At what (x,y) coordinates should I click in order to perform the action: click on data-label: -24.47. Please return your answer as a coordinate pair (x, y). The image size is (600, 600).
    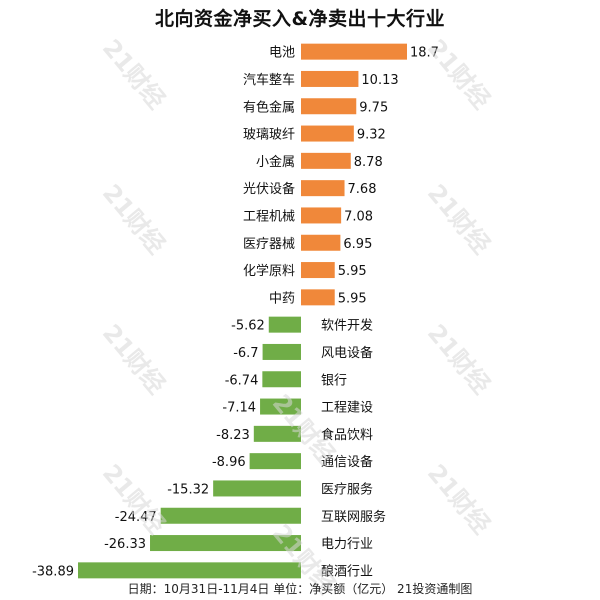
    Looking at the image, I should click on (136, 517).